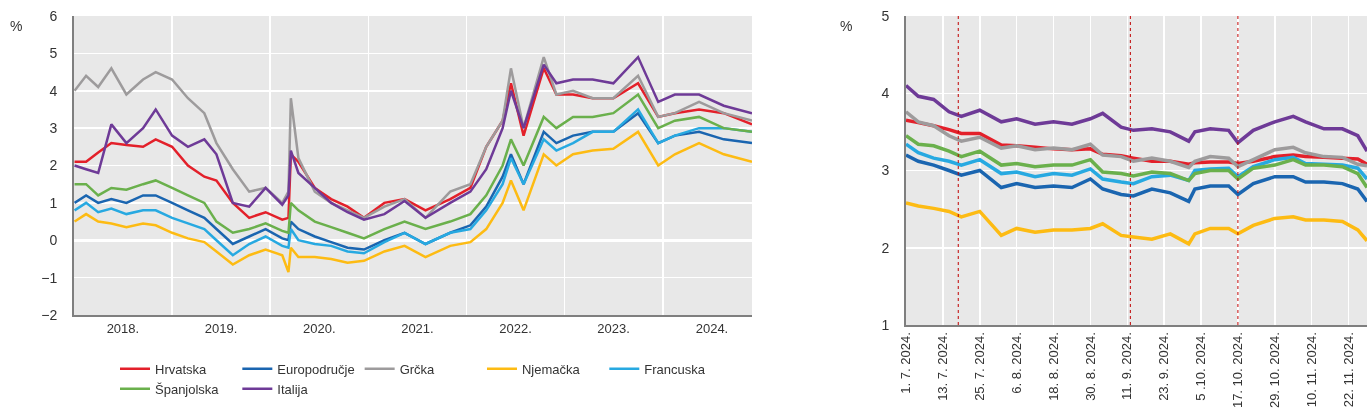 Image resolution: width=1369 pixels, height=416 pixels. Describe the element at coordinates (1016, 363) in the screenshot. I see `x-tick-label: 6. 8. 2024.` at that location.